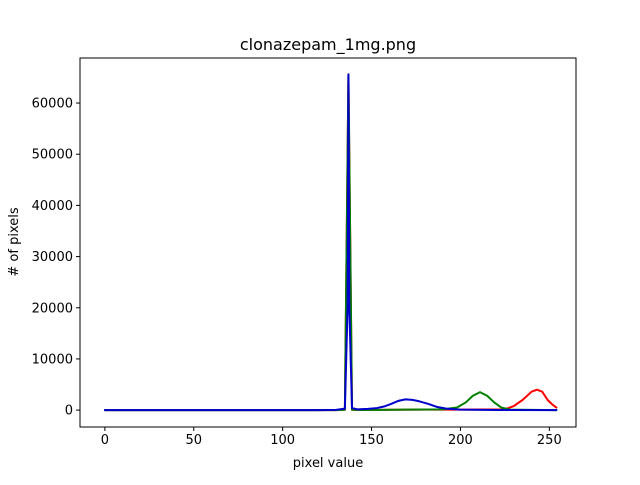  Describe the element at coordinates (52, 257) in the screenshot. I see `y-tick-label: 30000` at that location.